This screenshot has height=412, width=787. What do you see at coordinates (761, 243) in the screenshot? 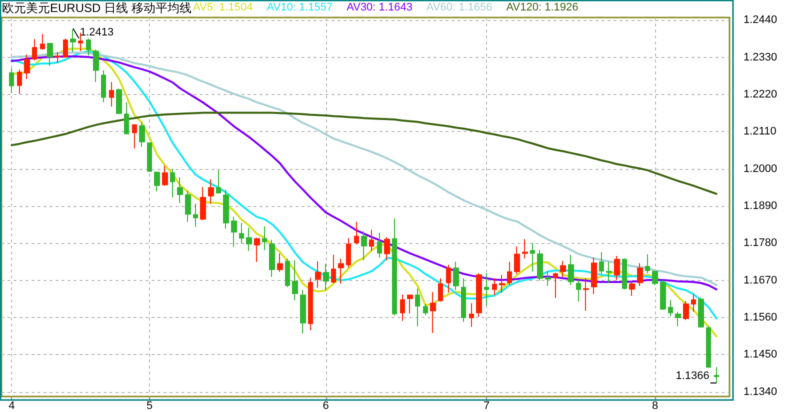
I see `y-tick-label: 1.1780` at bounding box center [761, 243].